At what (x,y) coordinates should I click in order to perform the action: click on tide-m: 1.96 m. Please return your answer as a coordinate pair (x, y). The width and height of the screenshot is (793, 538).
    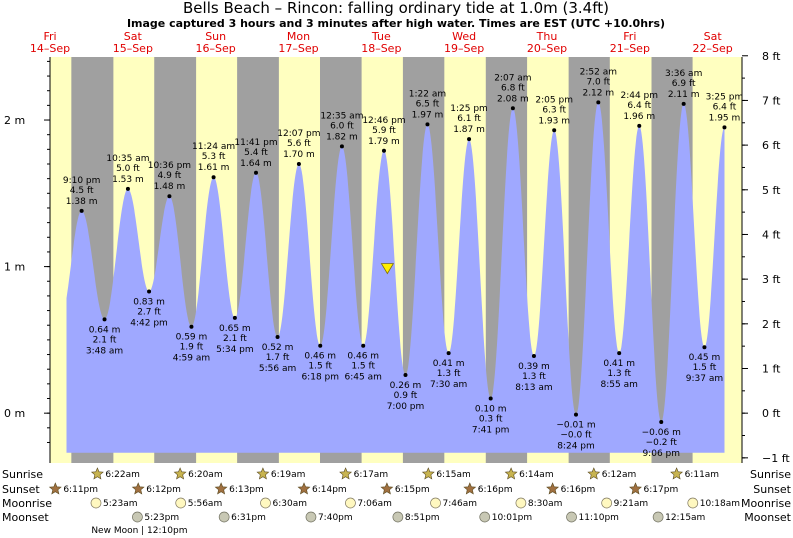
    Looking at the image, I should click on (639, 117).